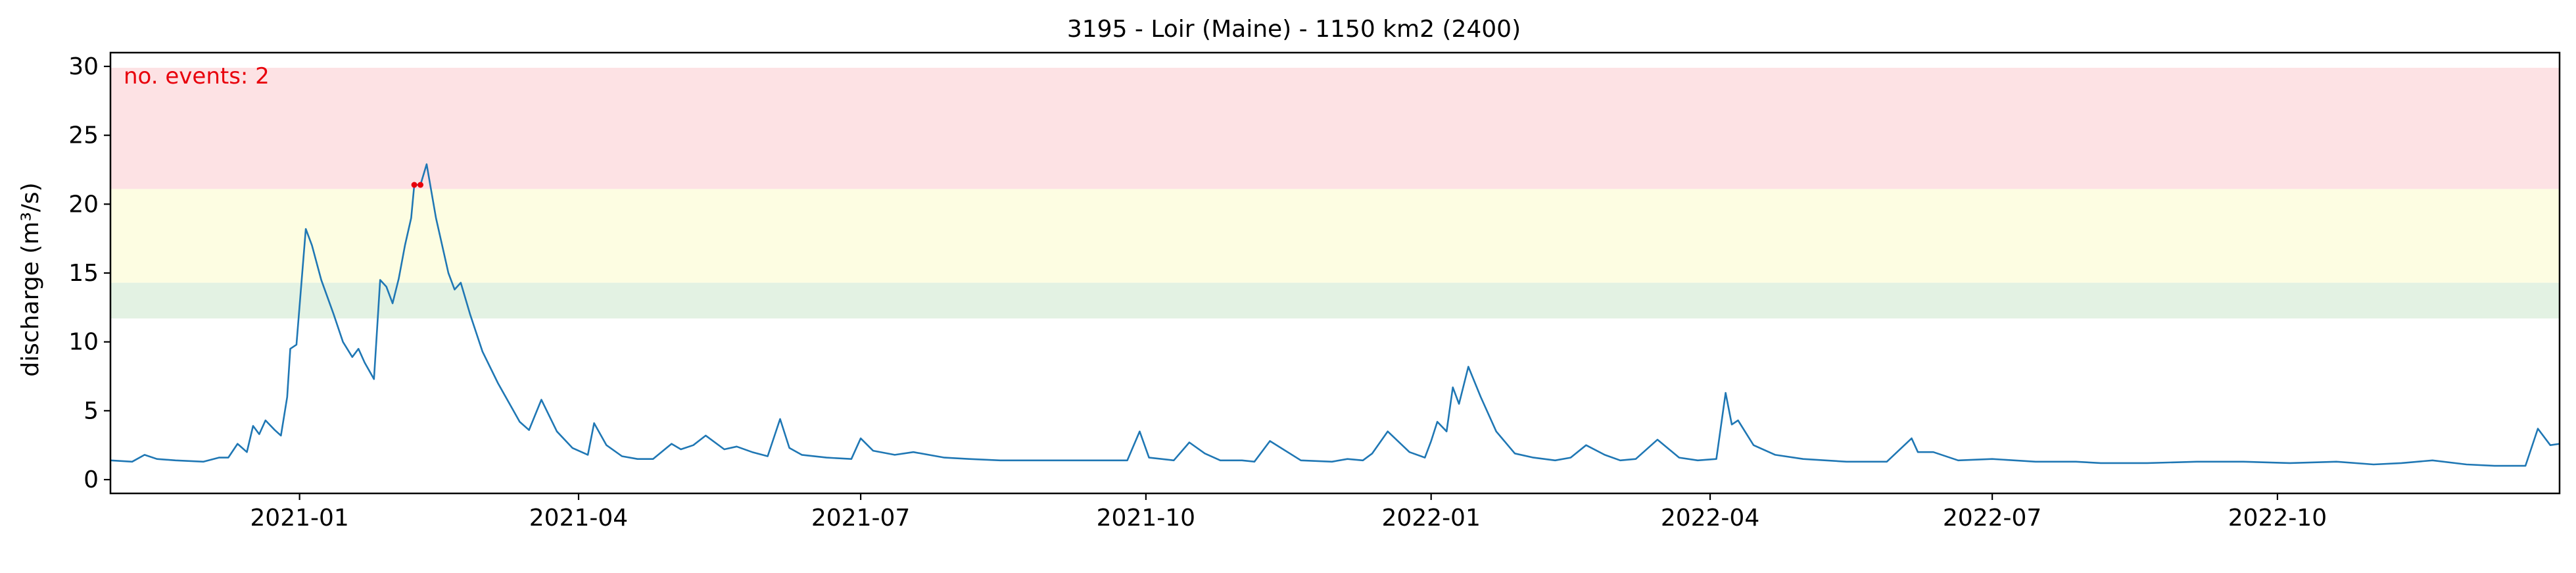 This screenshot has width=2576, height=573. I want to click on y-axis-label: discharge (m³/s), so click(31, 279).